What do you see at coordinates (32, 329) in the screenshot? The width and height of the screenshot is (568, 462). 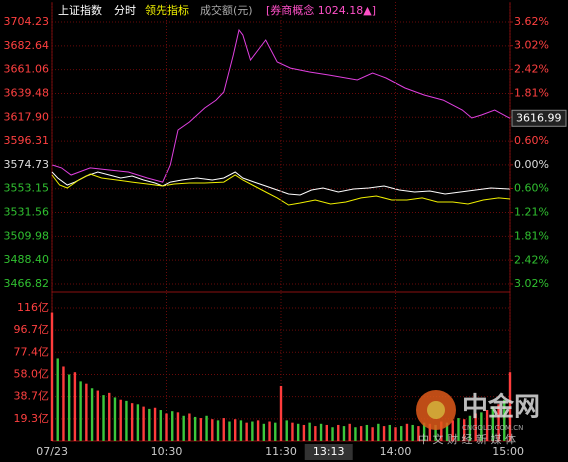 I see `y-tick-label: 96.7亿` at bounding box center [32, 329].